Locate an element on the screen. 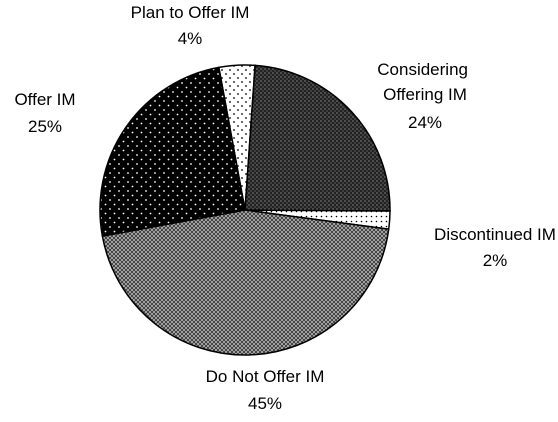 This screenshot has height=422, width=558. slice-value-label: 2% is located at coordinates (495, 260).